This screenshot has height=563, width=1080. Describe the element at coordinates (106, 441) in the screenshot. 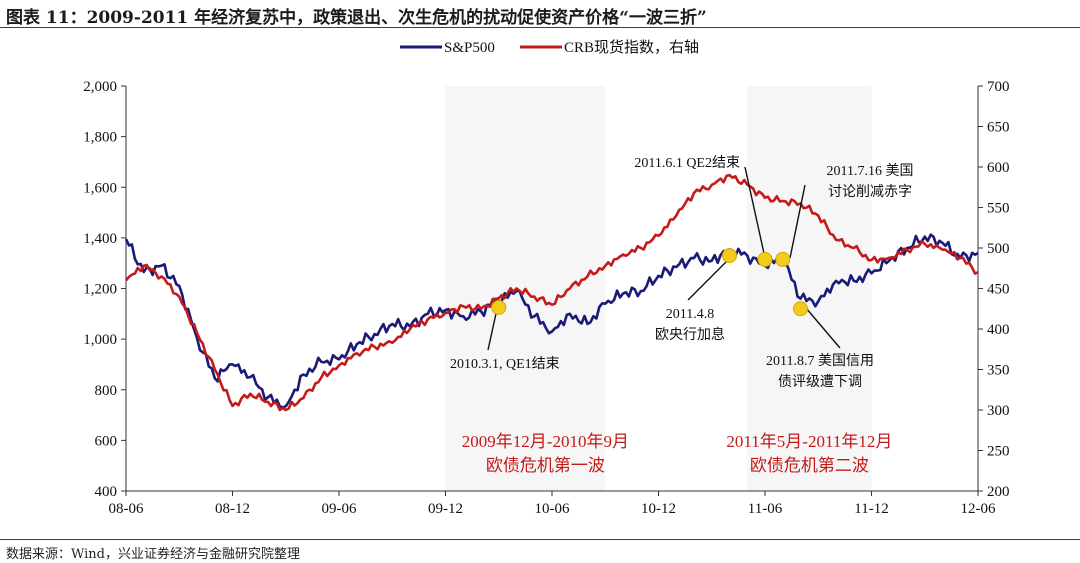

I see `left-tick-label: 600` at that location.